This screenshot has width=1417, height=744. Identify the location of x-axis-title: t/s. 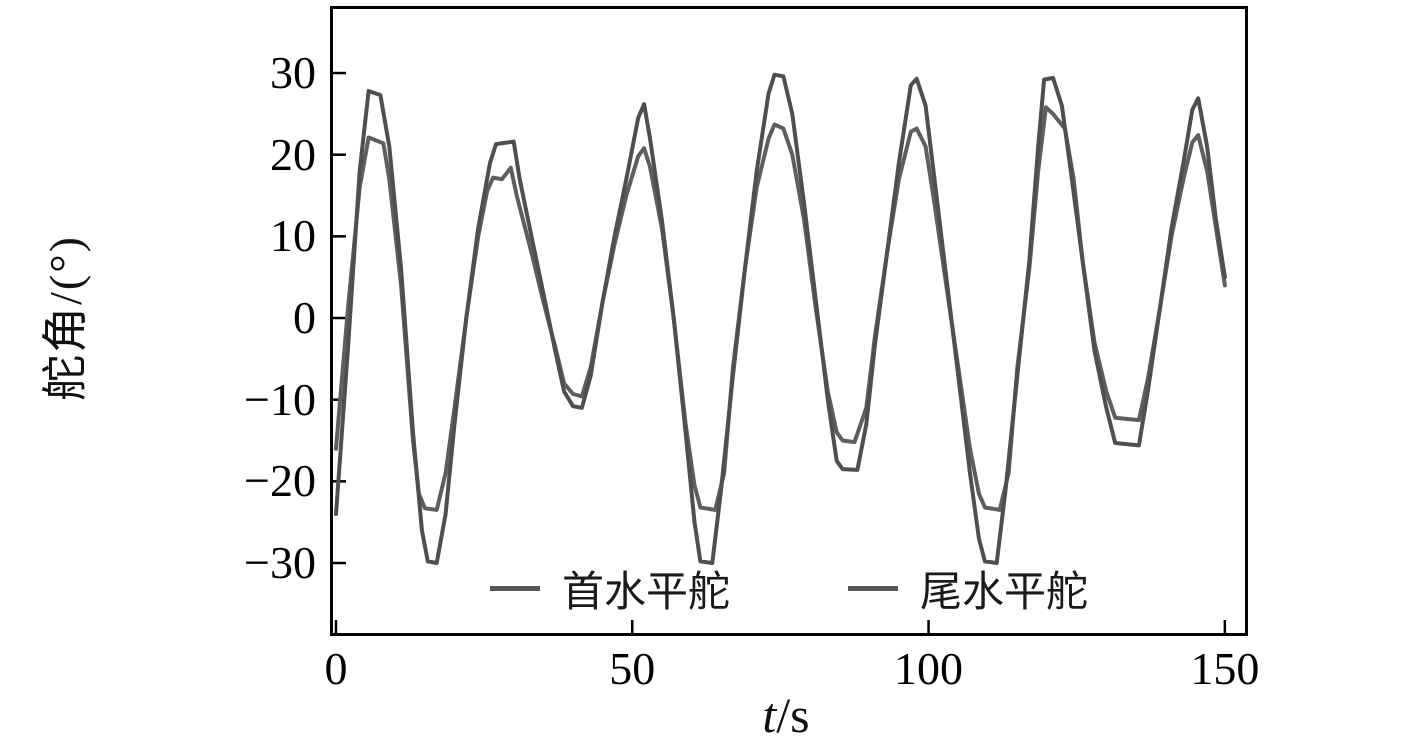
(785, 715).